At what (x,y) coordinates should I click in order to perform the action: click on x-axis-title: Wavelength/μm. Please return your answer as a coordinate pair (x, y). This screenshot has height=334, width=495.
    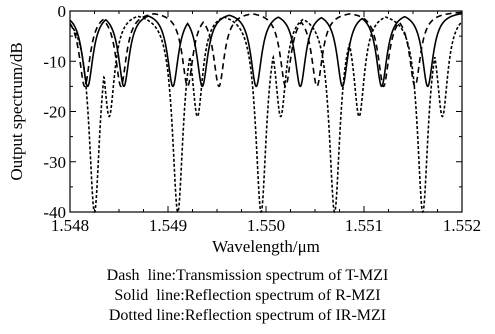
    Looking at the image, I should click on (266, 246).